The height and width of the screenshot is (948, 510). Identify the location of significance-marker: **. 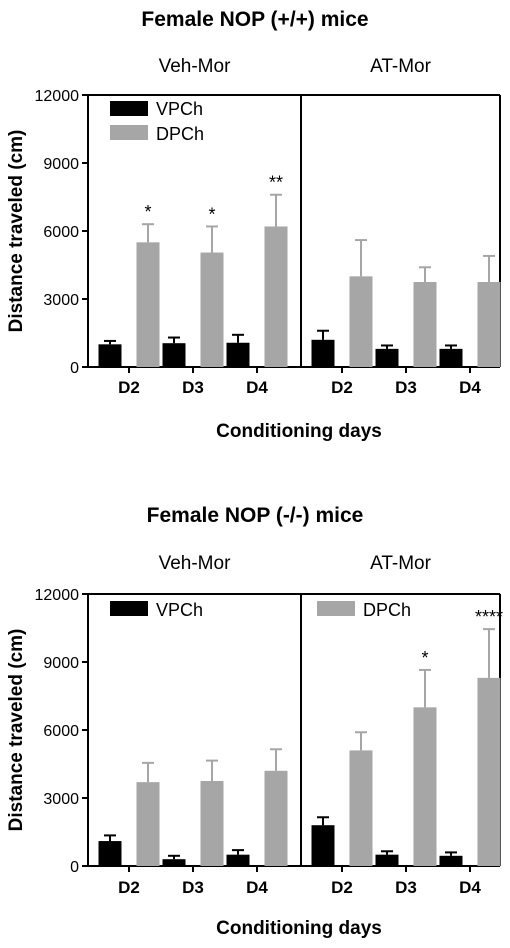
(276, 183).